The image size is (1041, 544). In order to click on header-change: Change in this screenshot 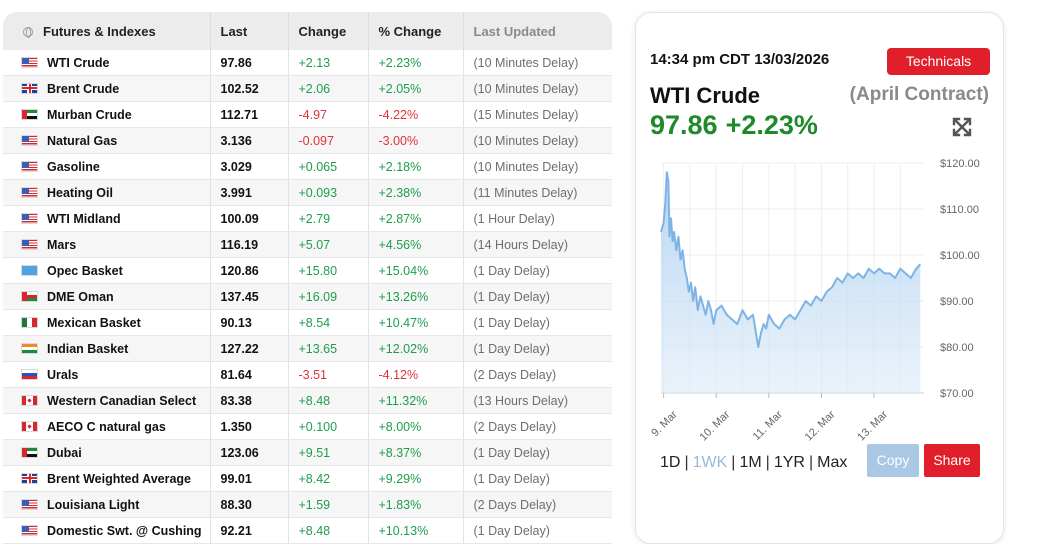, I will do `click(328, 31)`.